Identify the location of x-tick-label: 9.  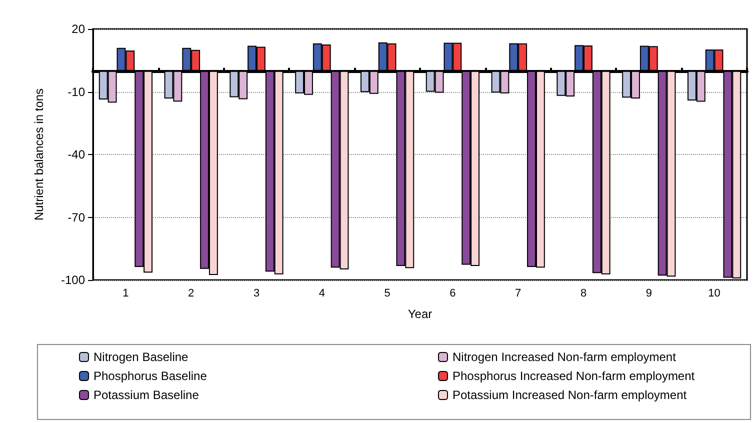
(649, 294).